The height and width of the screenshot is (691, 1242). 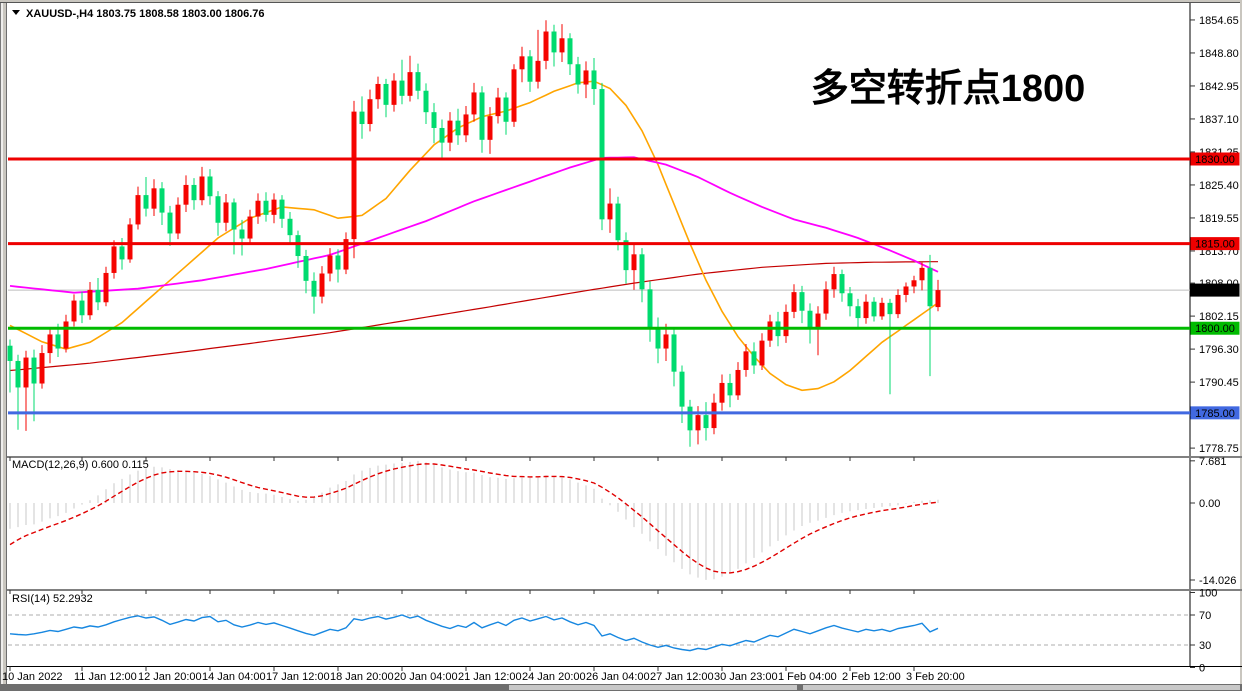 I want to click on price-axis-label: 1837.10, so click(x=1219, y=120).